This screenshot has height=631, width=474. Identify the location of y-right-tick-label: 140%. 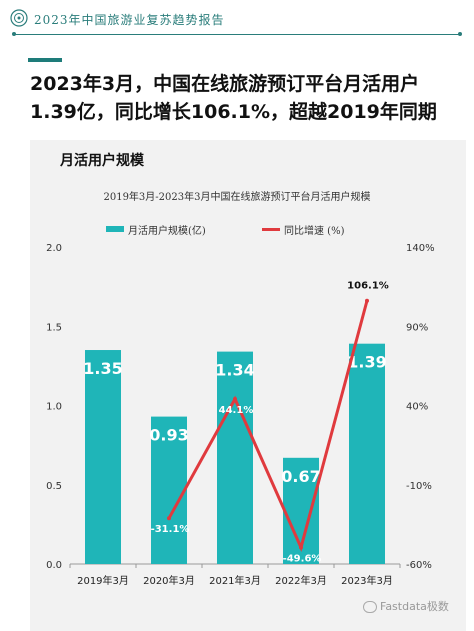
(420, 248).